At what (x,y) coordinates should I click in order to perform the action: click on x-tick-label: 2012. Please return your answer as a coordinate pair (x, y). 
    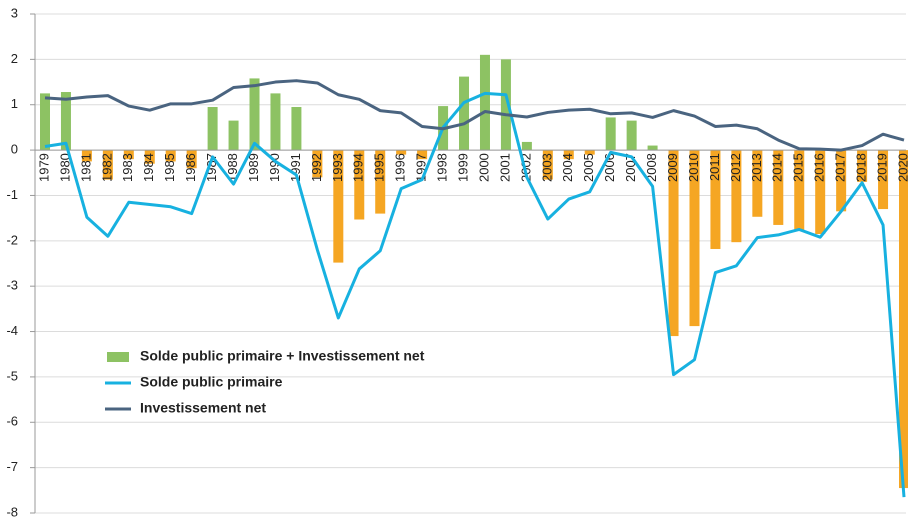
    Looking at the image, I should click on (735, 167).